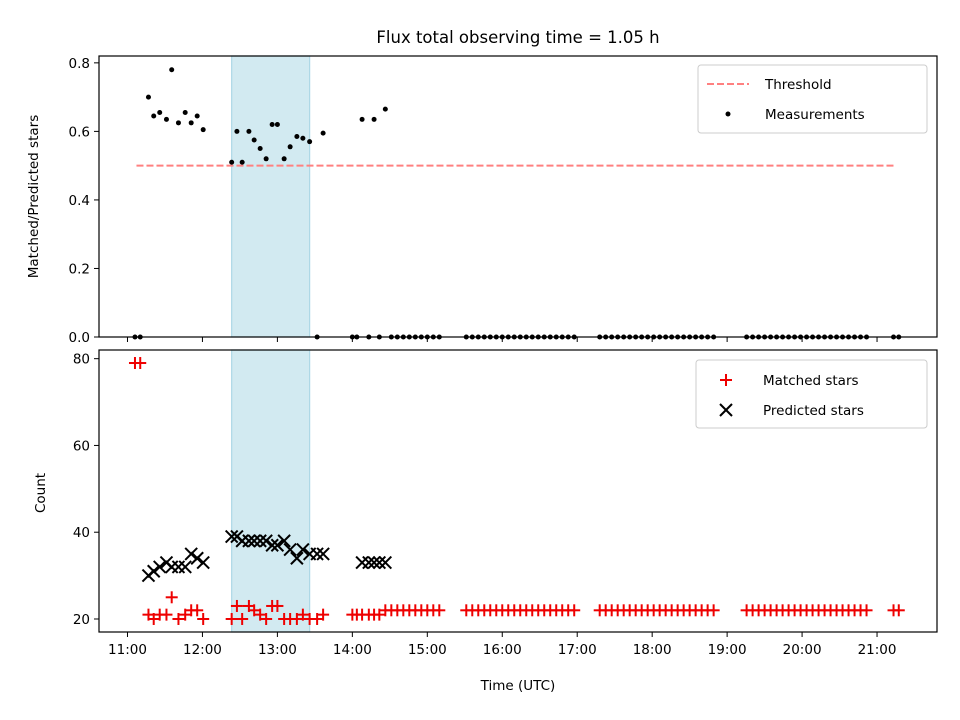  What do you see at coordinates (502, 650) in the screenshot?
I see `x-tick-label: 16:00` at bounding box center [502, 650].